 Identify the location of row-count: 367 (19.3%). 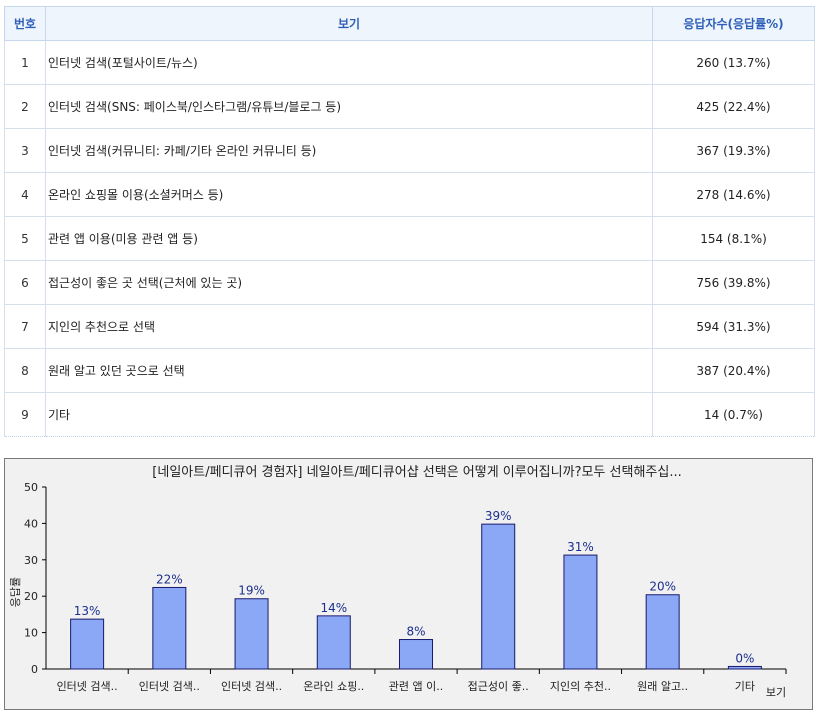
(733, 150).